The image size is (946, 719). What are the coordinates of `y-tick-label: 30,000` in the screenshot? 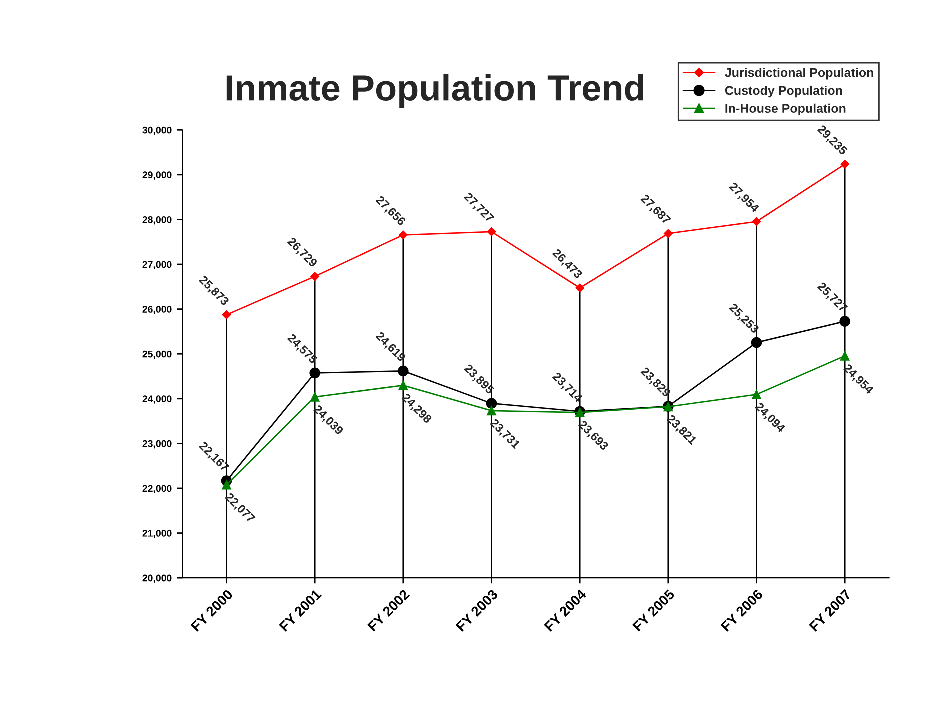 It's located at (157, 131).